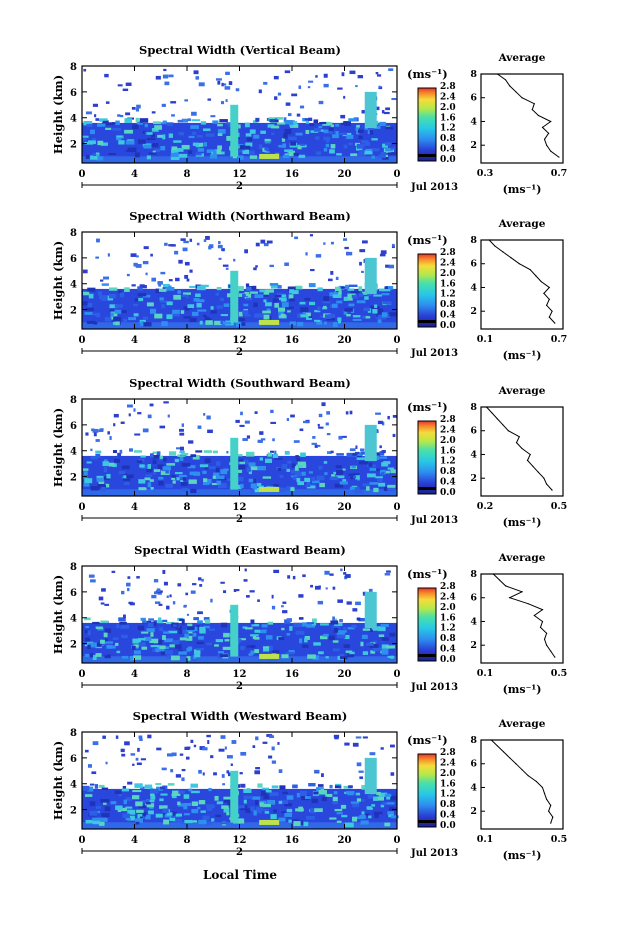  I want to click on colorbar-tick-label: 0.4, so click(448, 316).